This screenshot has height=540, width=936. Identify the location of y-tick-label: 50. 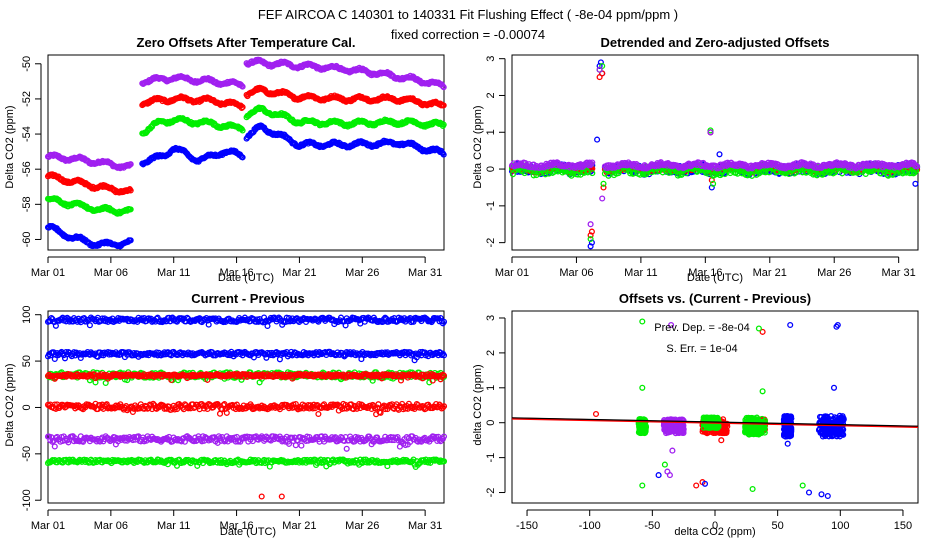
(27, 361).